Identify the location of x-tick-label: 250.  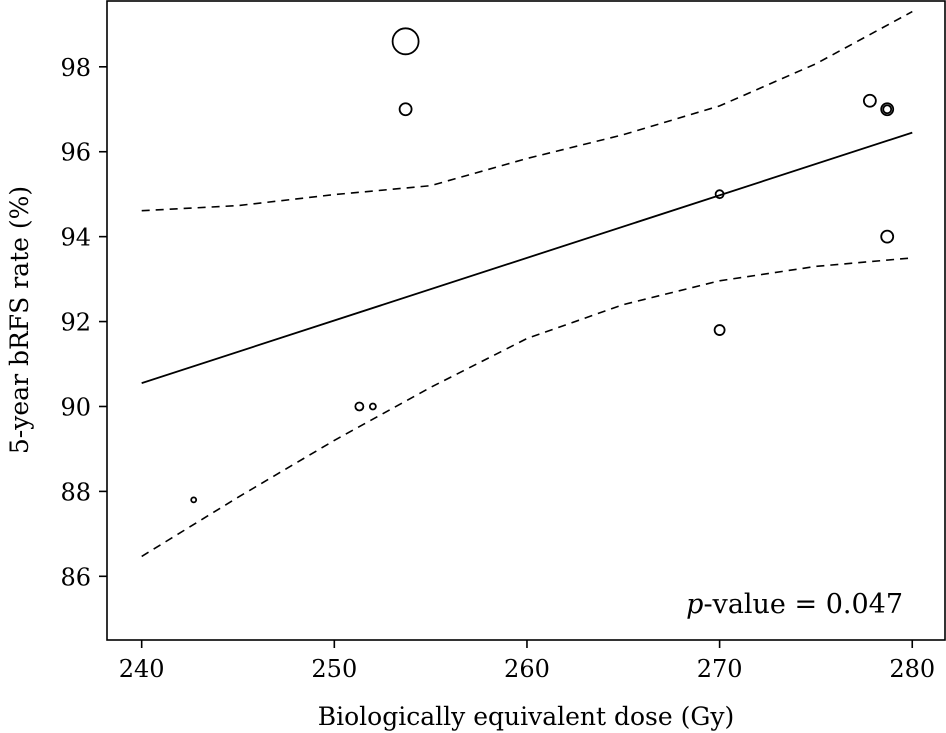
(334, 669).